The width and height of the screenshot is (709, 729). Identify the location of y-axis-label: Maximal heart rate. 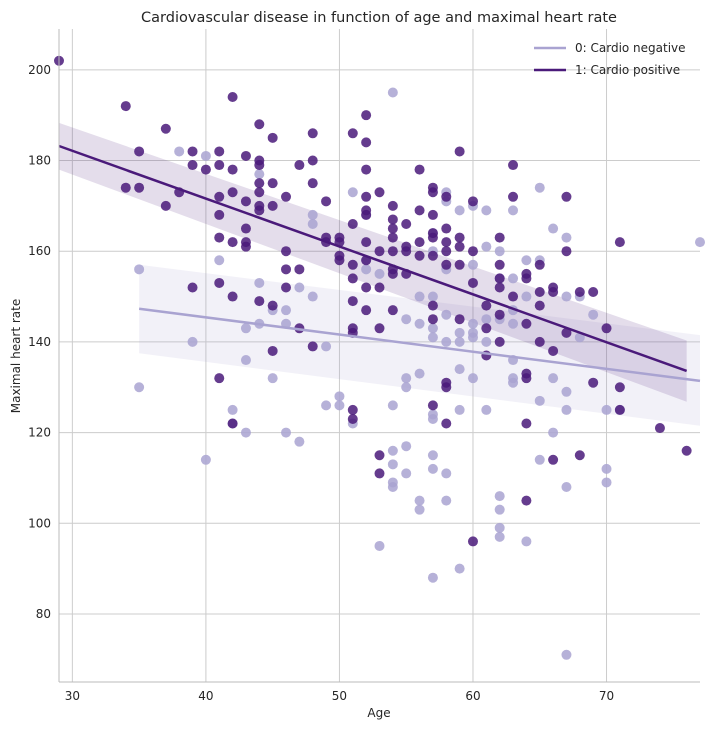
(16, 356).